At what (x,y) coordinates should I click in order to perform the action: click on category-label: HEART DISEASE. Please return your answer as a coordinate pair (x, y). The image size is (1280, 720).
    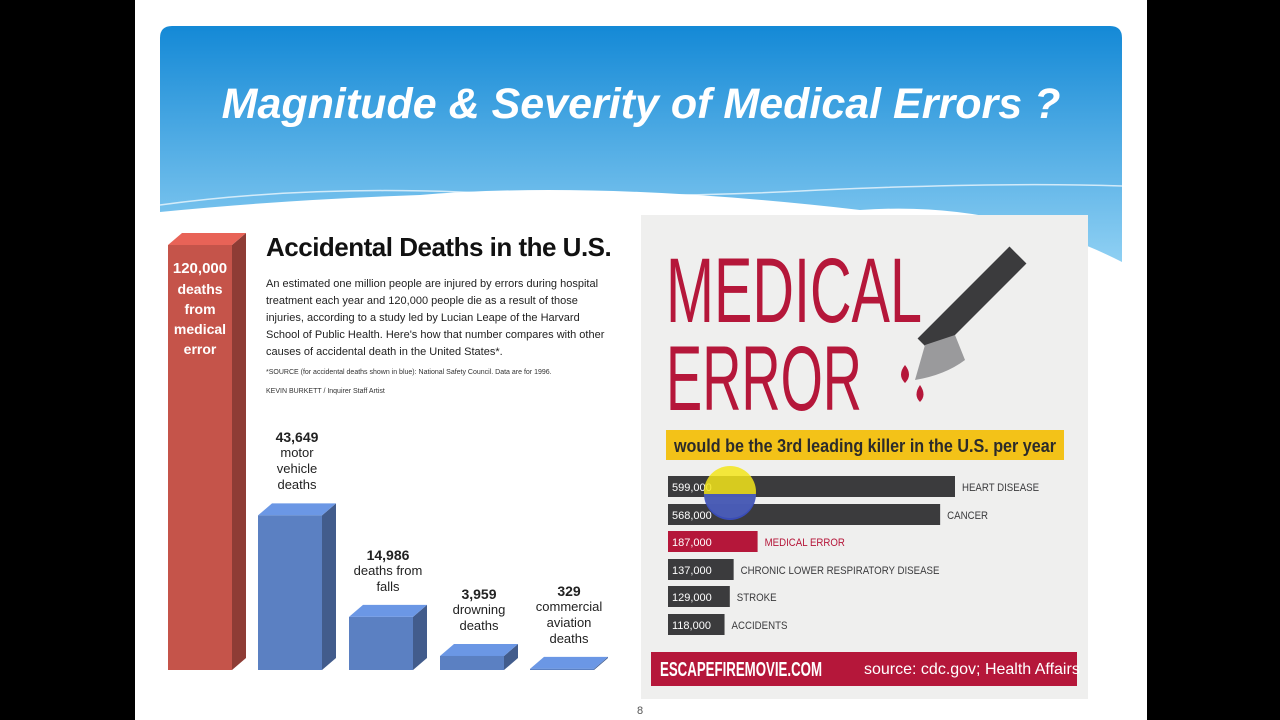
    Looking at the image, I should click on (1000, 489).